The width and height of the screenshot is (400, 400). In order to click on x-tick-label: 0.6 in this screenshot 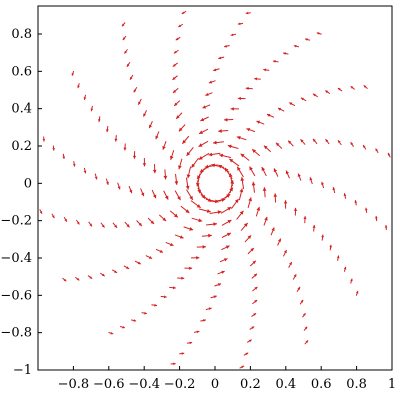, I will do `click(321, 384)`.